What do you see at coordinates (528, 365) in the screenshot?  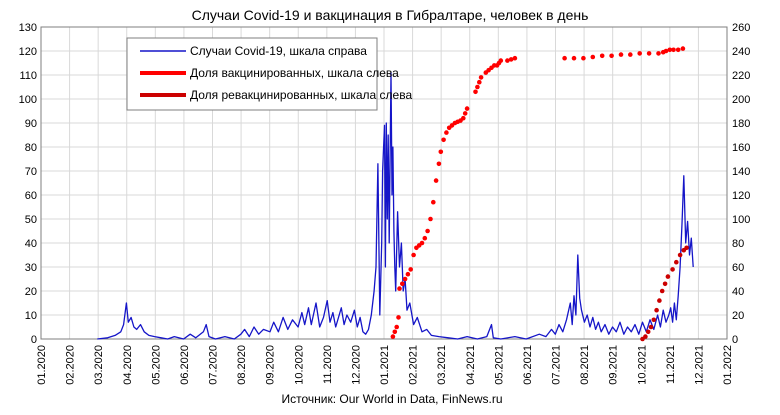 I see `x-tick-label: 06.2021` at bounding box center [528, 365].